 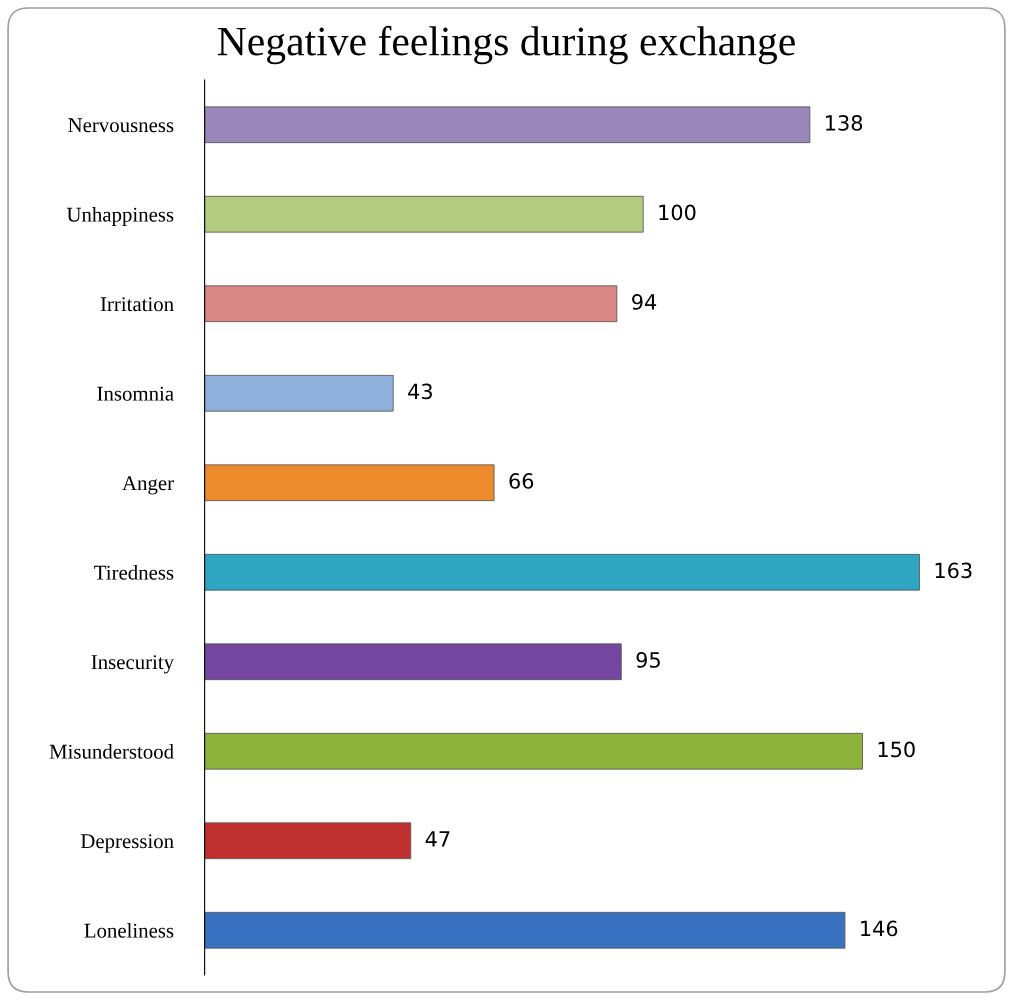 I want to click on data-label: 100, so click(x=677, y=212).